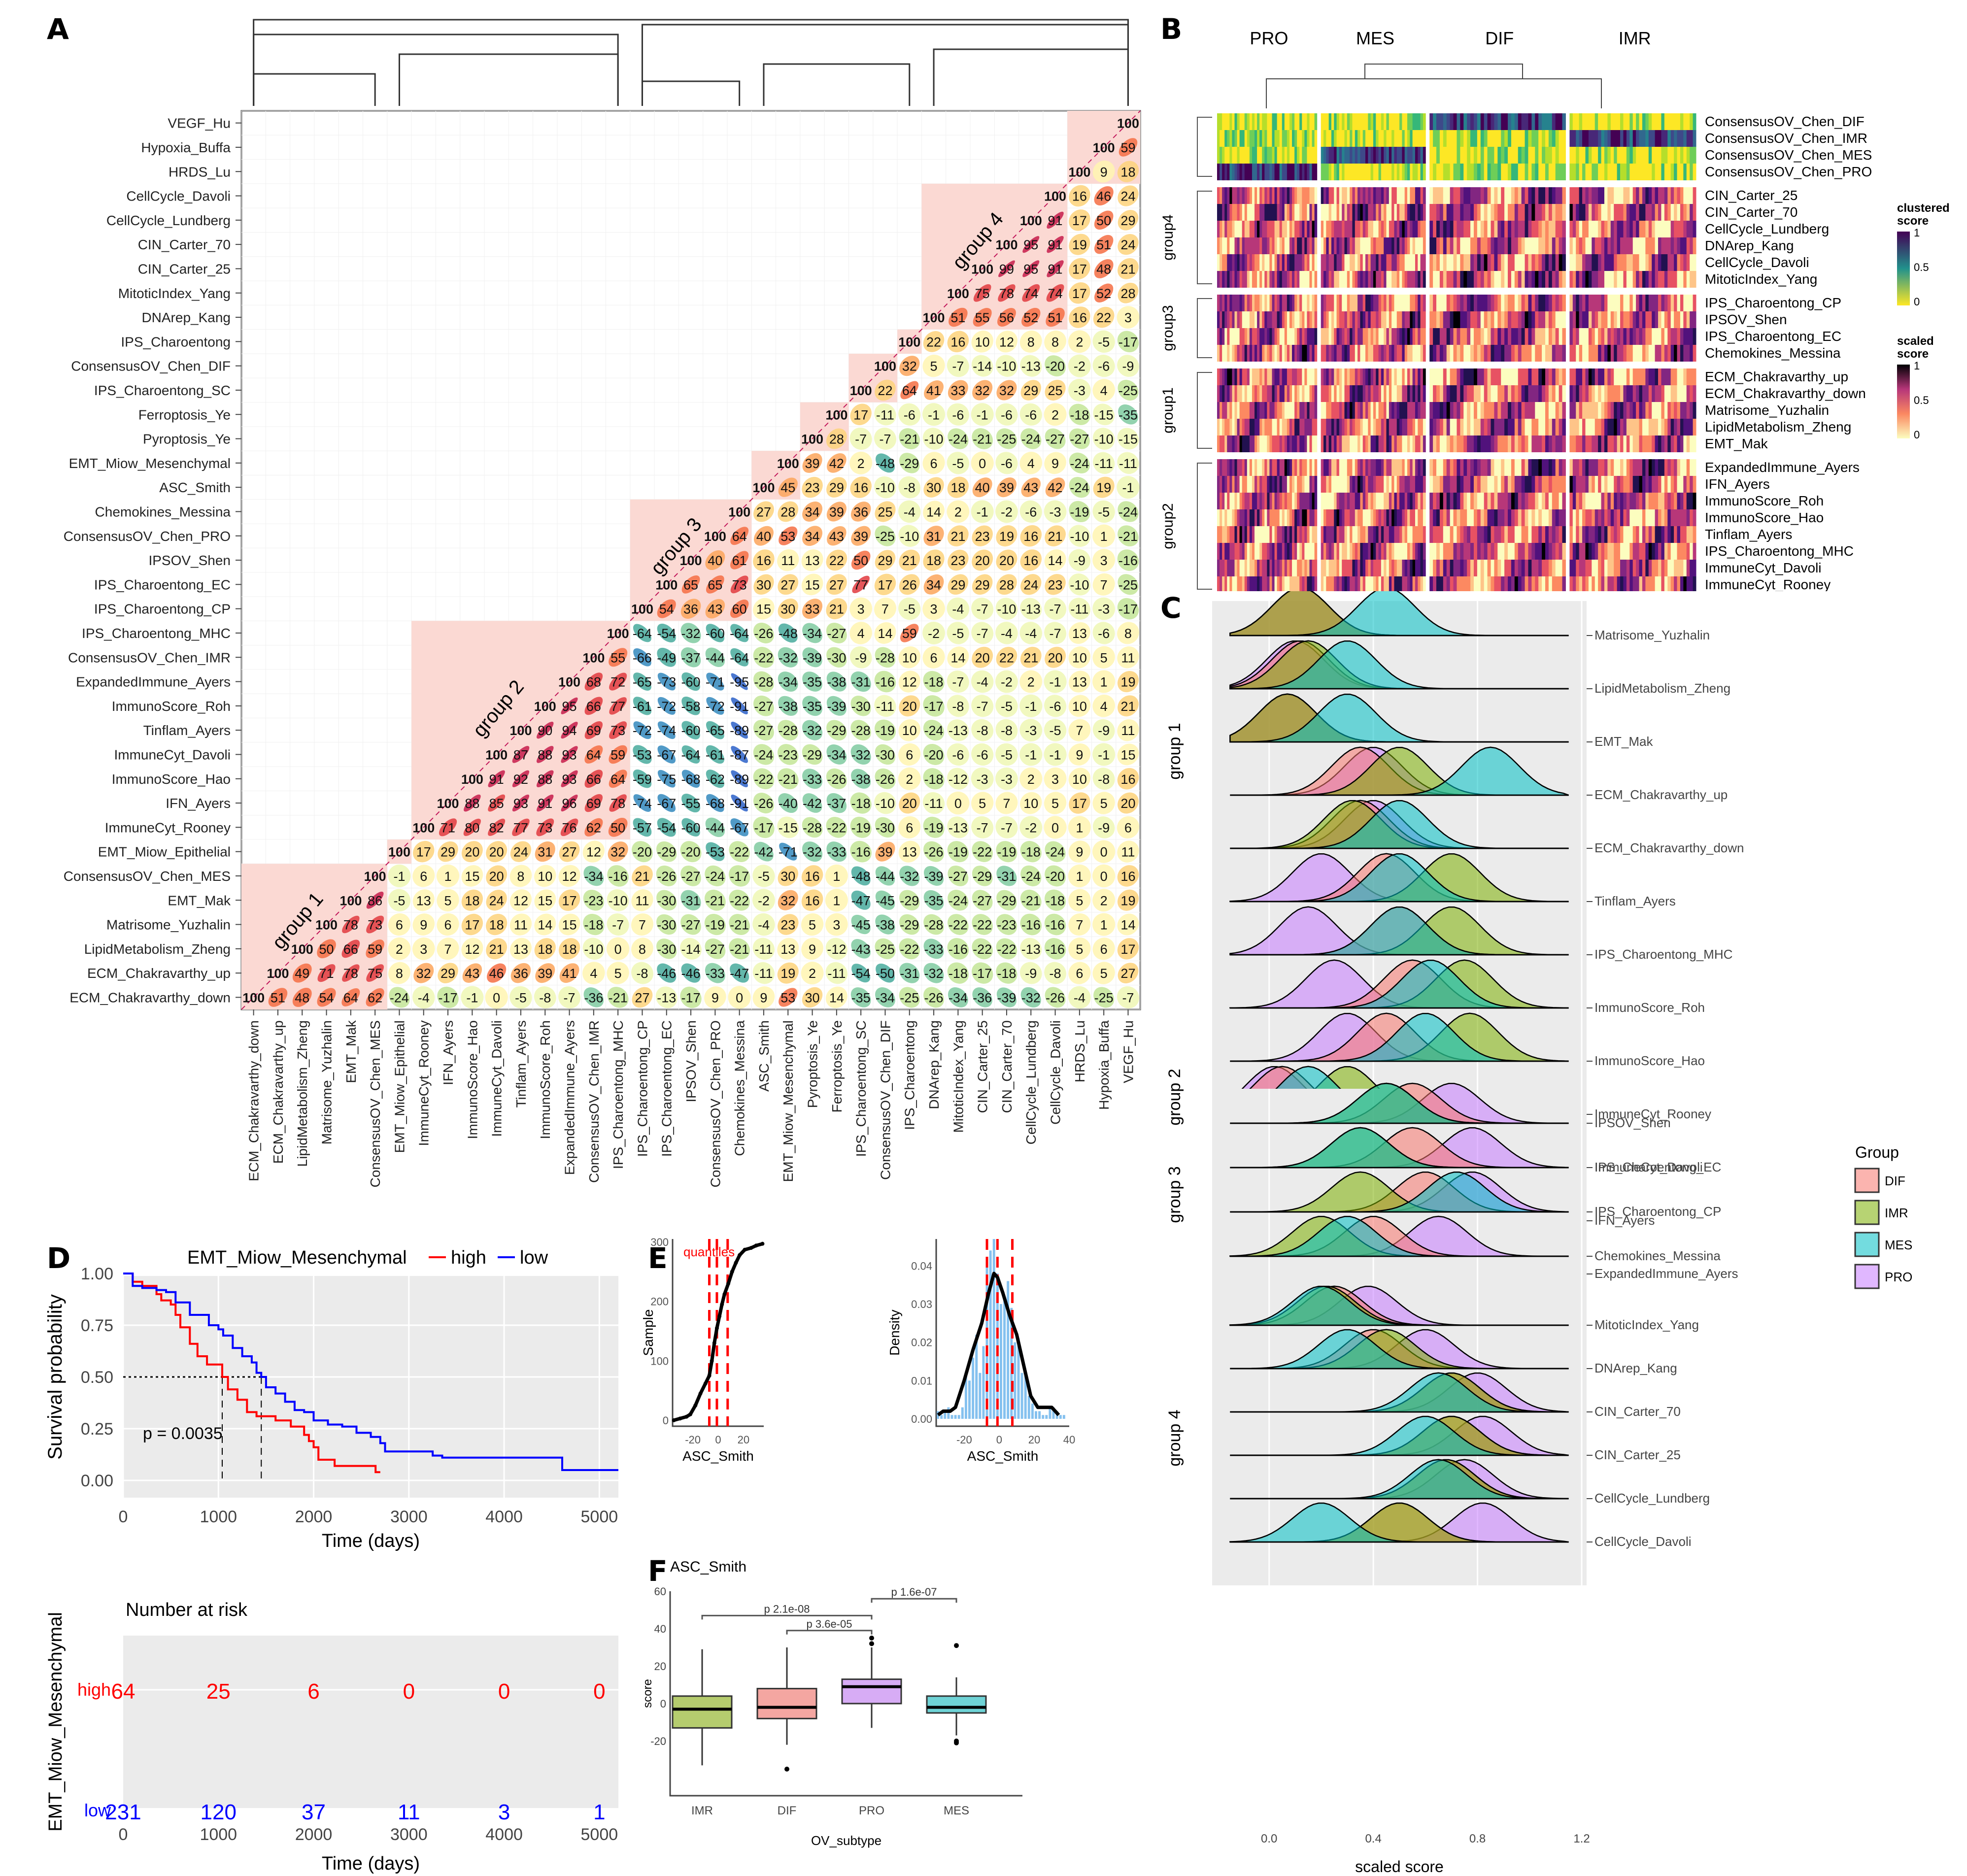 This screenshot has height=1876, width=1967. Describe the element at coordinates (1079, 731) in the screenshot. I see `correlation-value: 7` at that location.